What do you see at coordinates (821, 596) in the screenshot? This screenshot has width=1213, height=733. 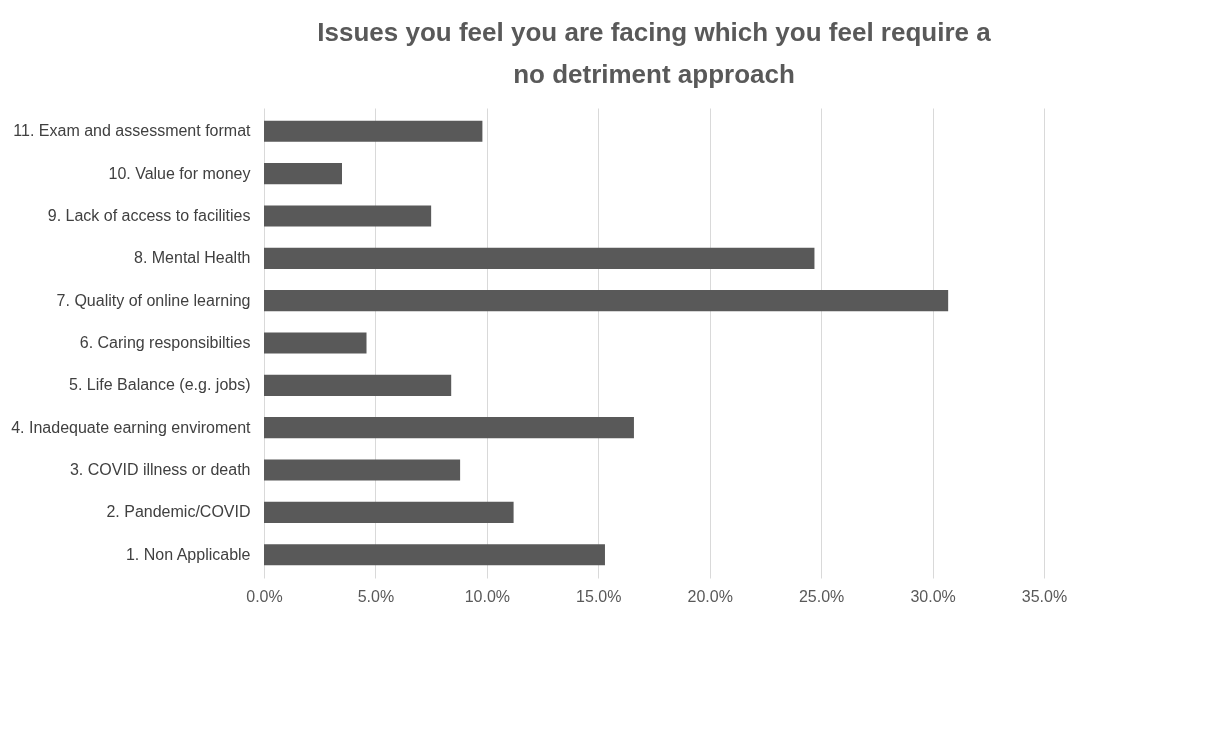 I see `x-tick-label: 25.0%` at bounding box center [821, 596].